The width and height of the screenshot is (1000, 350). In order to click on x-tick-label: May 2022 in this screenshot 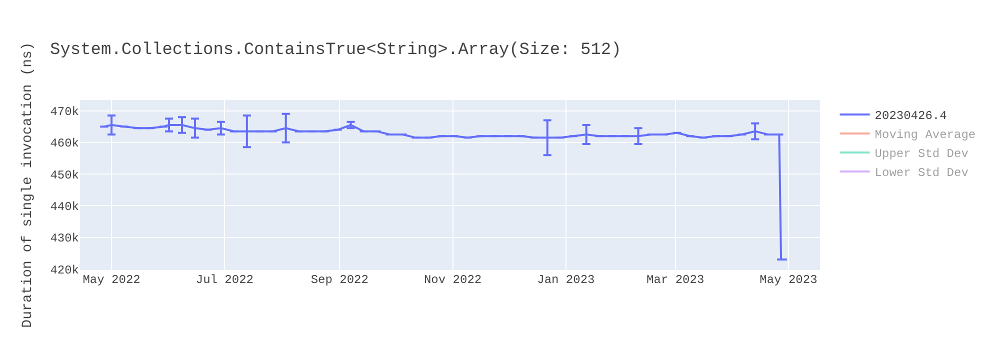, I will do `click(111, 280)`.